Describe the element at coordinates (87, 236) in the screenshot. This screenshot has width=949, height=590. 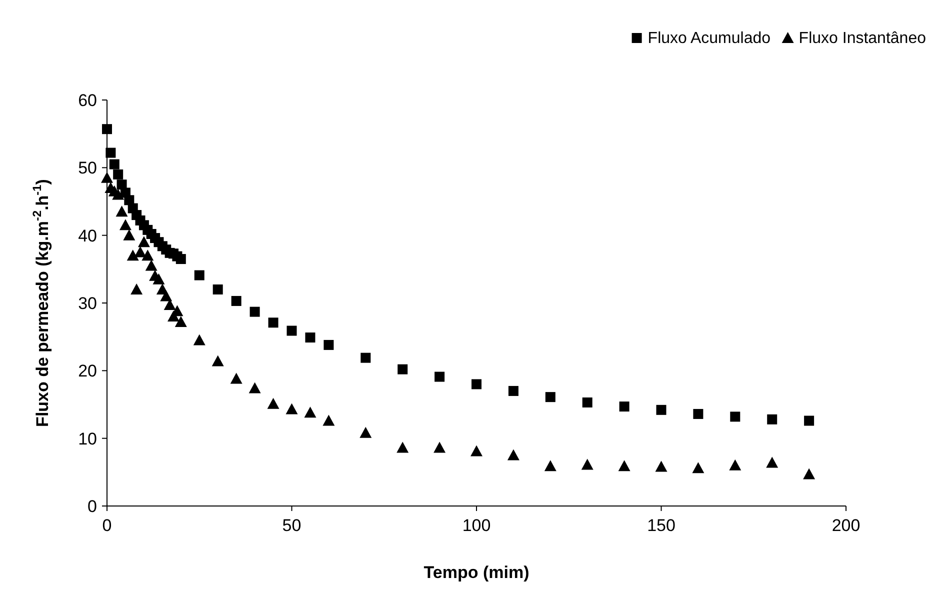
I see `y-tick-label: 40` at that location.